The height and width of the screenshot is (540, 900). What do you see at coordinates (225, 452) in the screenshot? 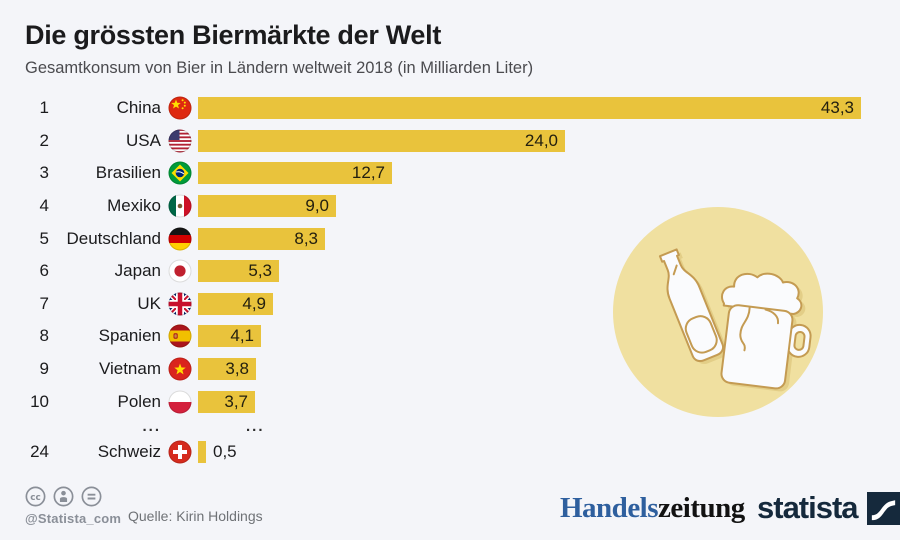
I see `value-label: 0,5` at bounding box center [225, 452].